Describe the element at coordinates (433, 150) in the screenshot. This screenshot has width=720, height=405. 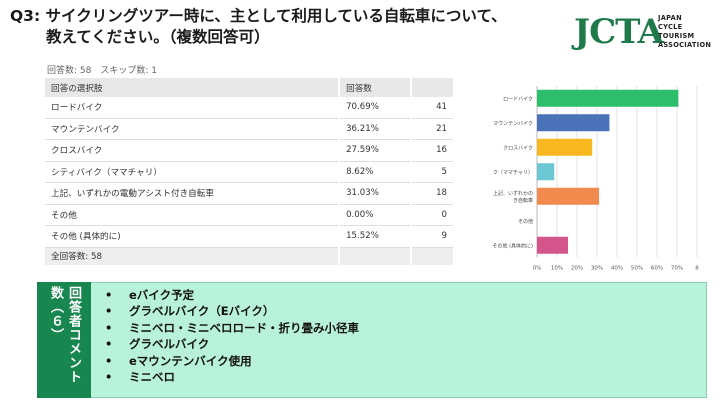
I see `row-count: 16` at that location.